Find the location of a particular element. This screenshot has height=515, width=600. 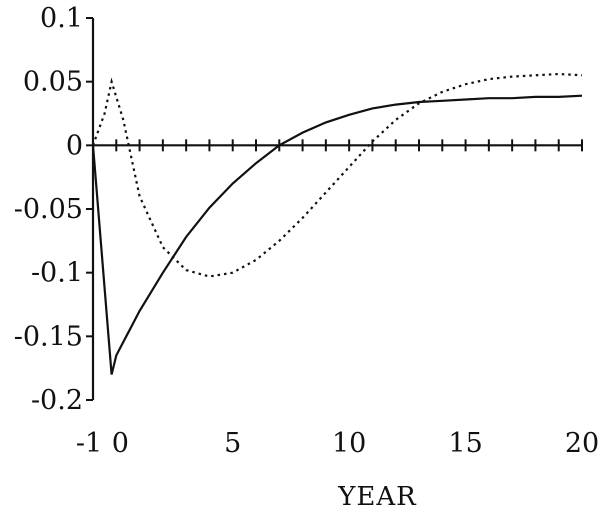

y-tick-label: 0.1 is located at coordinates (61, 18).